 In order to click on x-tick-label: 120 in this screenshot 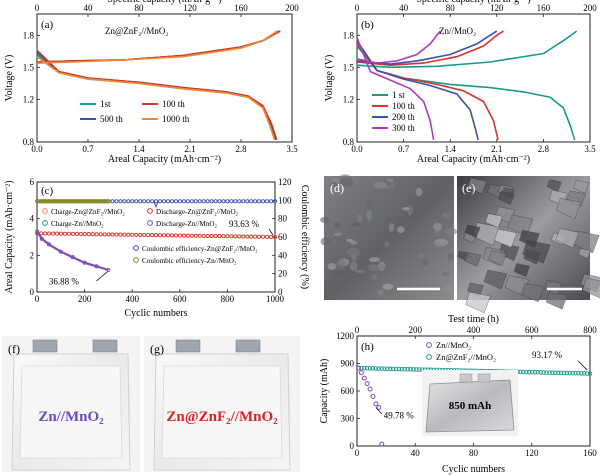, I will do `click(532, 453)`.